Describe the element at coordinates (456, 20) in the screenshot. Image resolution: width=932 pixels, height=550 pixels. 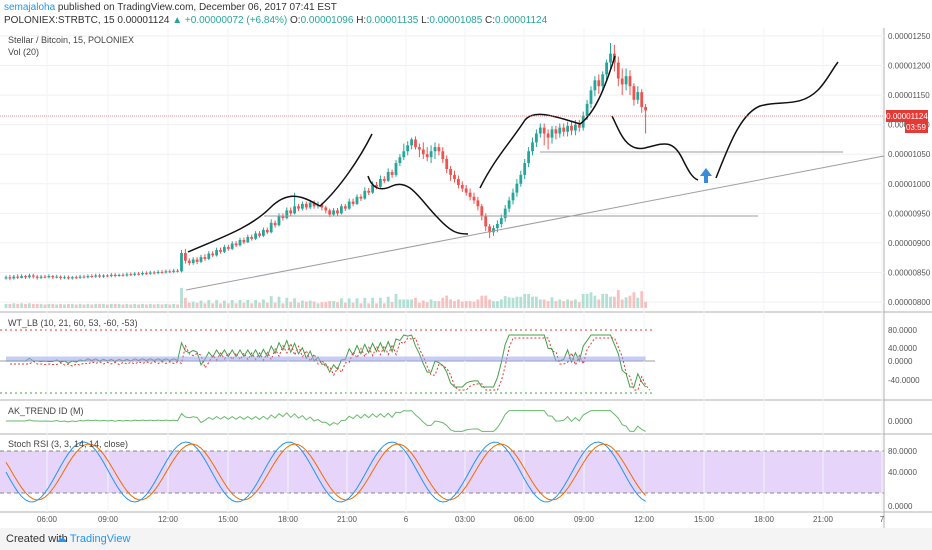
I see `low-value: 0.00001085` at that location.